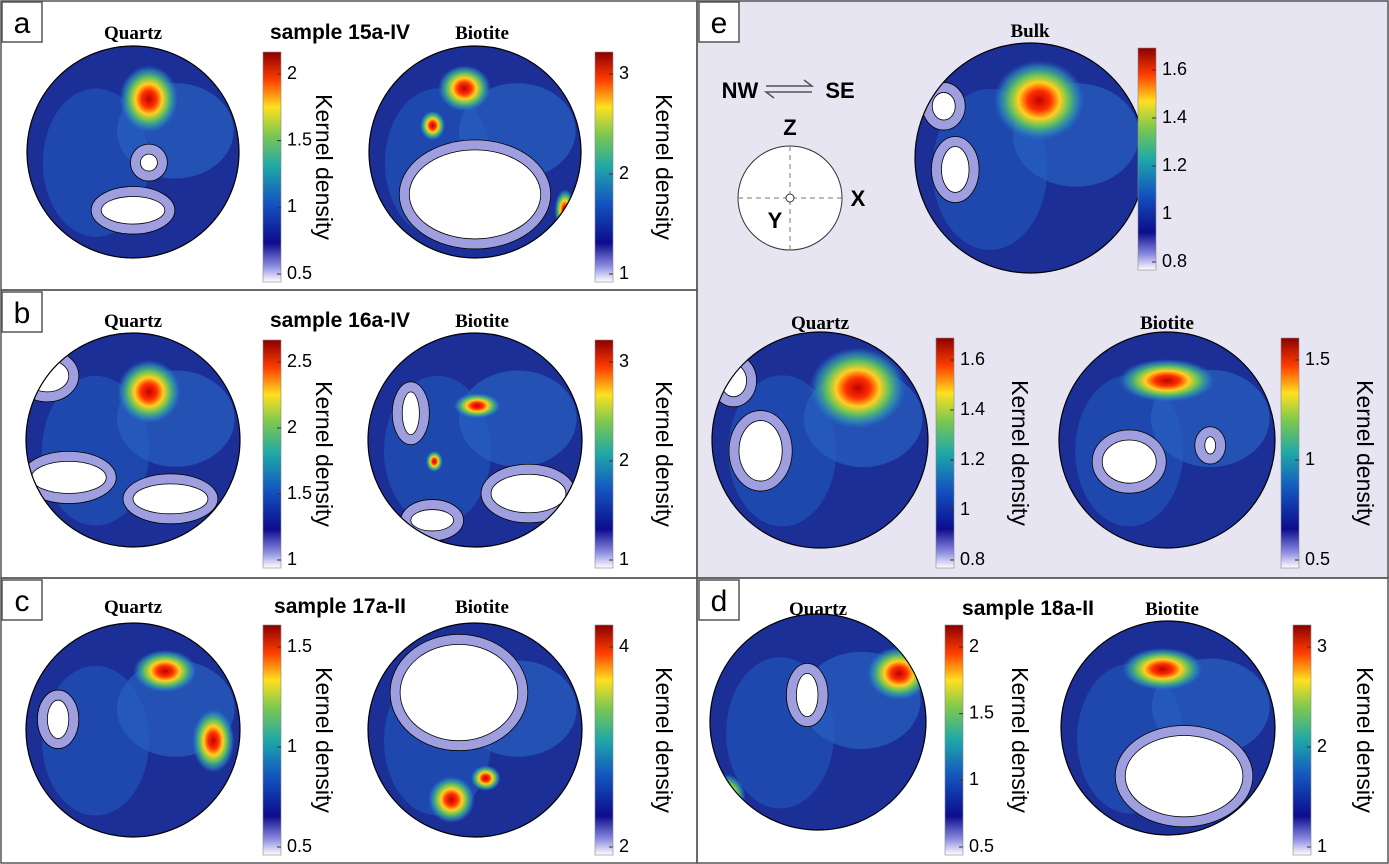 Image resolution: width=1389 pixels, height=864 pixels. Describe the element at coordinates (858, 198) in the screenshot. I see `axis-x: X` at that location.